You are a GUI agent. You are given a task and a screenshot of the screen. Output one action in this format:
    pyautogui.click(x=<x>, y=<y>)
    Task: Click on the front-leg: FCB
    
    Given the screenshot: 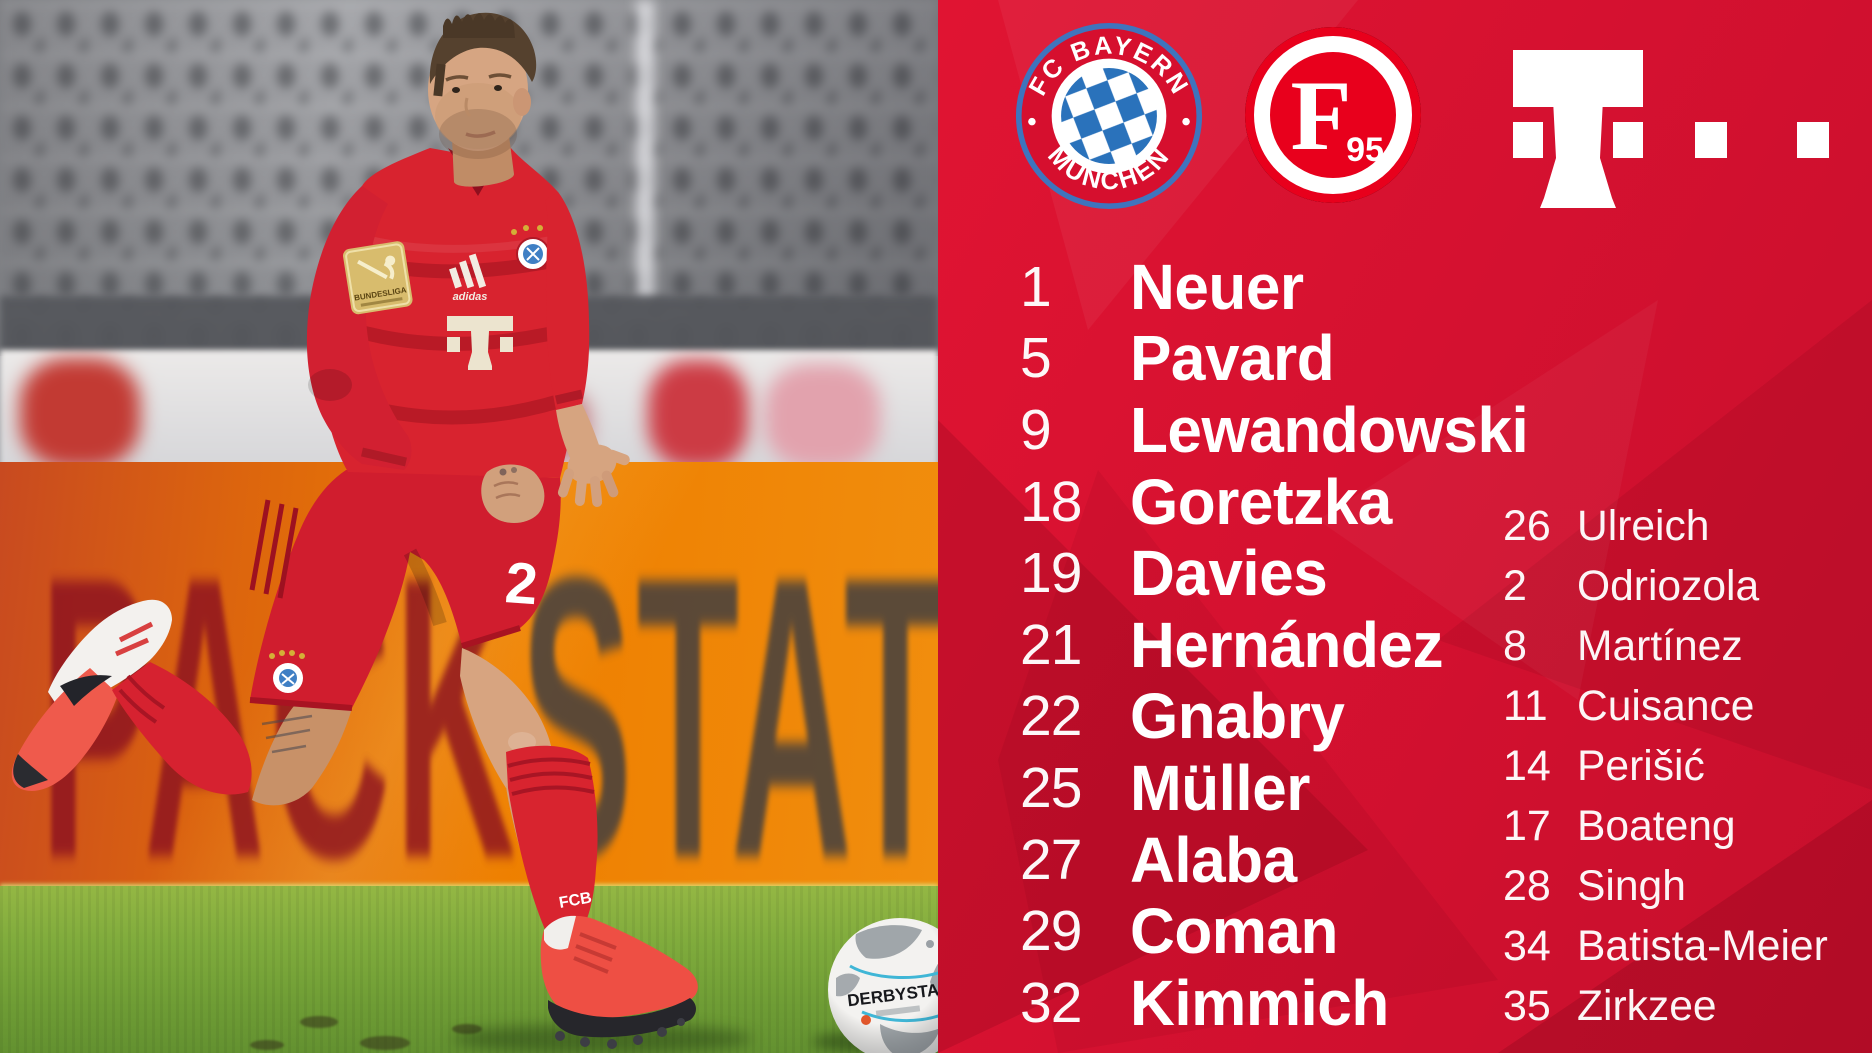 What is the action you would take?
    pyautogui.click(x=579, y=848)
    